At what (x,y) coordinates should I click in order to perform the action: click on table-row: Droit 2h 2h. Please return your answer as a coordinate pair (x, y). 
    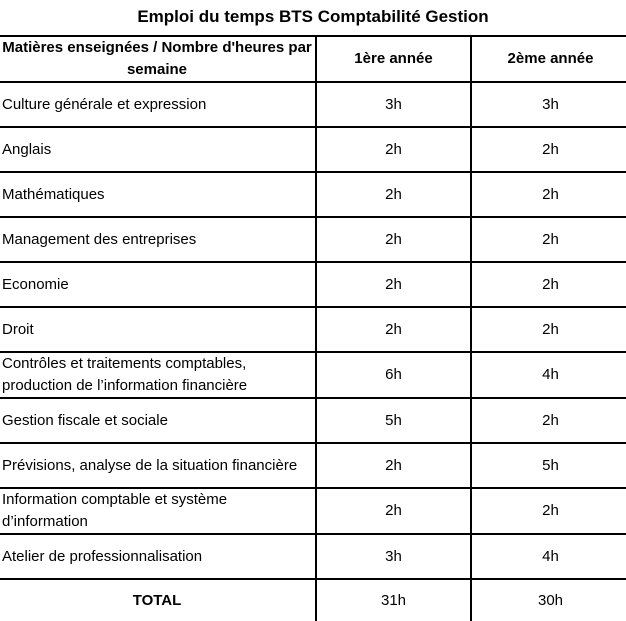
    Looking at the image, I should click on (313, 329).